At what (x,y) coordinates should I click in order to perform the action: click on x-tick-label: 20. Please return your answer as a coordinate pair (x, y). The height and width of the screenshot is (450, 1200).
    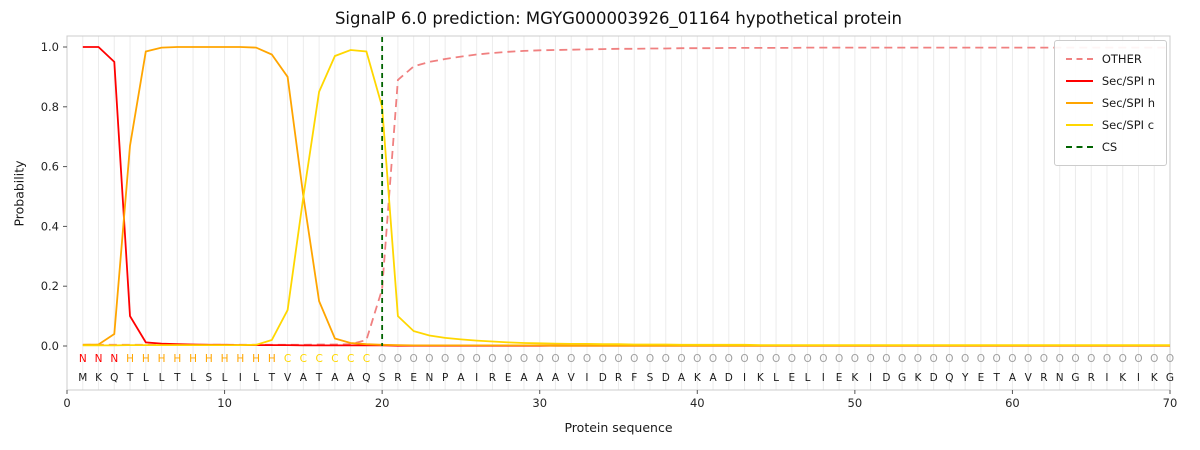
    Looking at the image, I should click on (382, 403).